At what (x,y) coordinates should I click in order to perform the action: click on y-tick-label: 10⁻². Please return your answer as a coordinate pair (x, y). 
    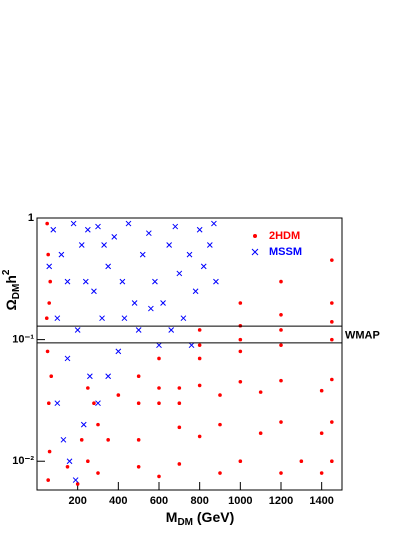
    Looking at the image, I should click on (23, 461).